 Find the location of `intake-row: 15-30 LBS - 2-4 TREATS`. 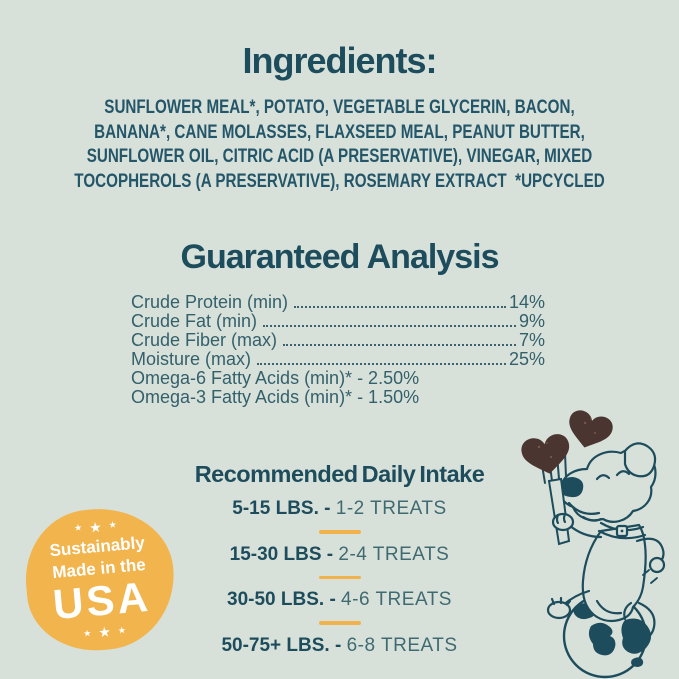

intake-row: 15-30 LBS - 2-4 TREATS is located at coordinates (339, 554).